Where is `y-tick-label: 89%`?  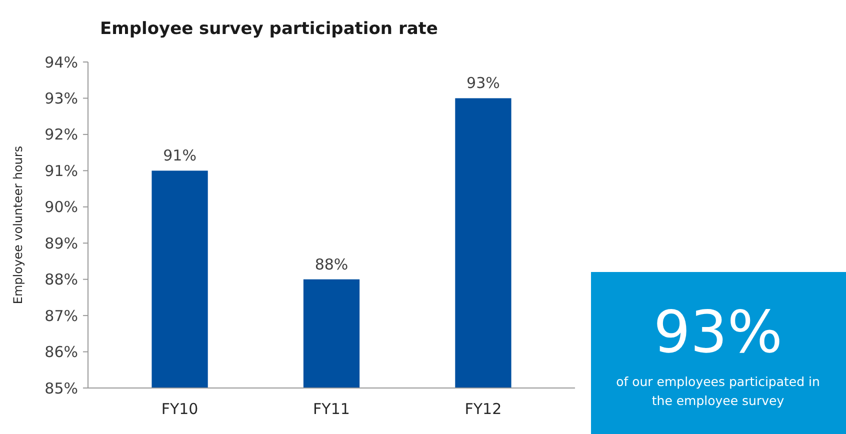
y-tick-label: 89% is located at coordinates (61, 243).